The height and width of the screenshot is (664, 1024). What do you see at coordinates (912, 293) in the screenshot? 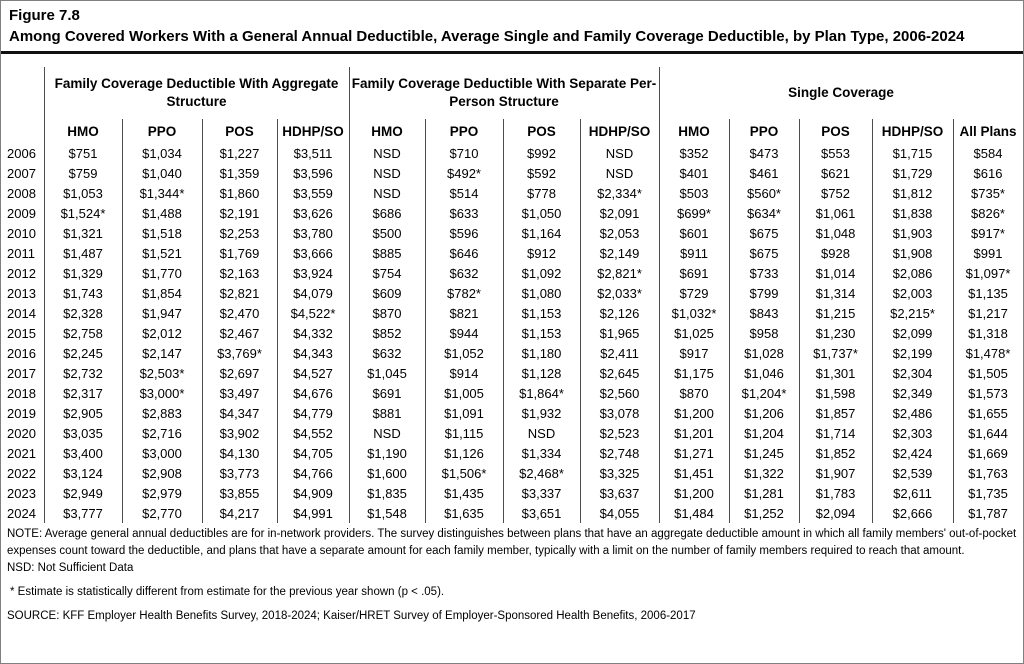
I see `value-cell: $2,003` at bounding box center [912, 293].